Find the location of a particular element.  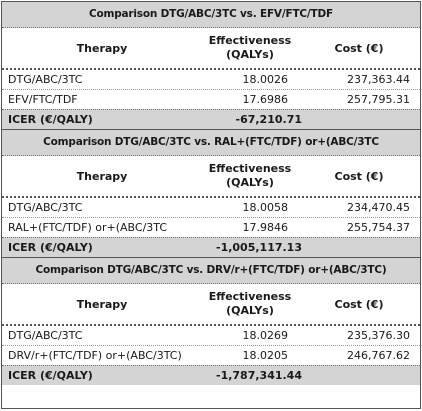

table-row: DTG/ABC/3TC 18.0026 237,363.44 is located at coordinates (211, 79).